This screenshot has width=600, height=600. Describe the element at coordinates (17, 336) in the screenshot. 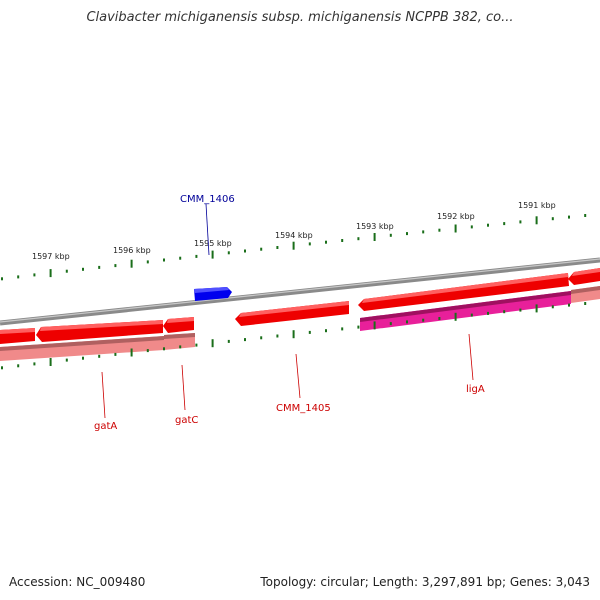

I see `gene-partial-left-feature` at that location.